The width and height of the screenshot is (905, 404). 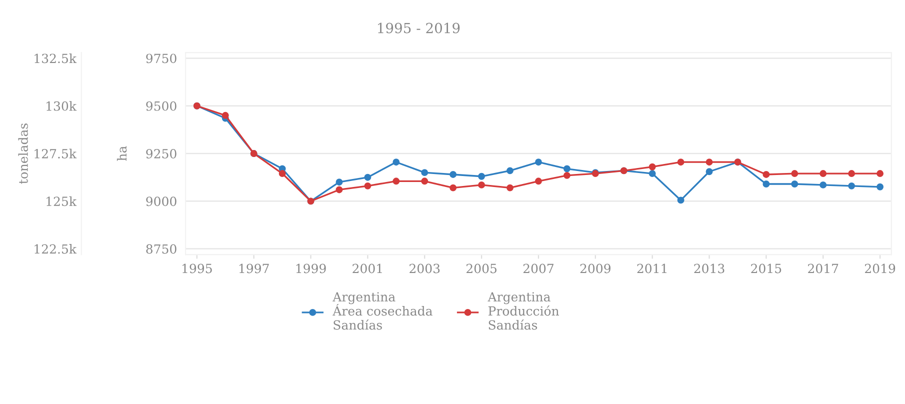 What do you see at coordinates (254, 269) in the screenshot?
I see `x-tick-label: 1997` at bounding box center [254, 269].